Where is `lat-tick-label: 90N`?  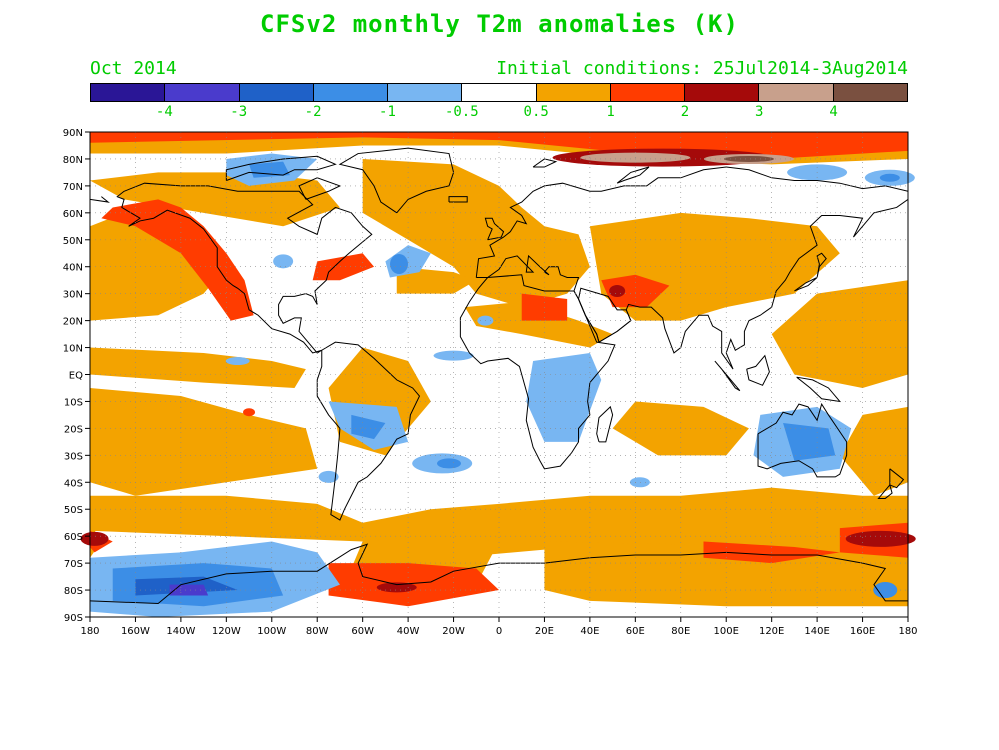
lat-tick-label: 90N is located at coordinates (73, 133).